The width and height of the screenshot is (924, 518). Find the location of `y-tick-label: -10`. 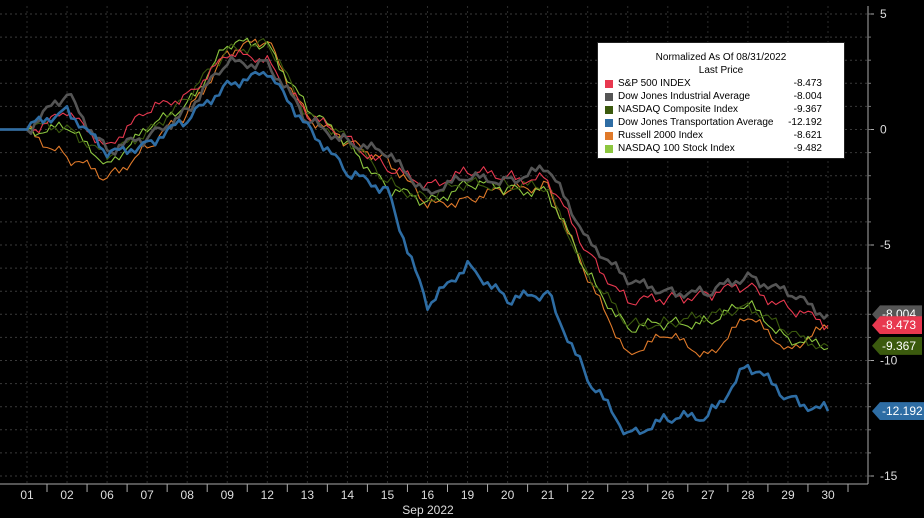

y-tick-label: -10 is located at coordinates (889, 361).